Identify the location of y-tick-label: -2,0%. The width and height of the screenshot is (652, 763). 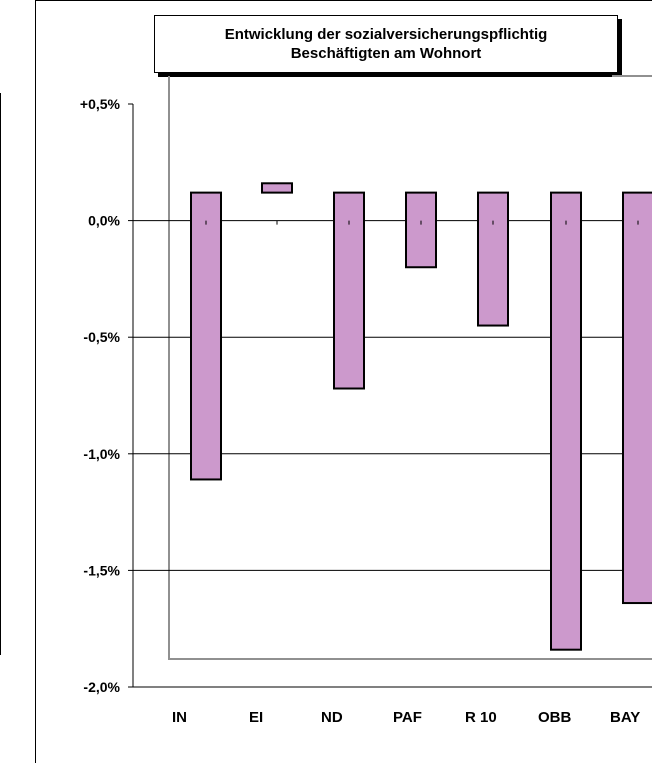
(101, 687).